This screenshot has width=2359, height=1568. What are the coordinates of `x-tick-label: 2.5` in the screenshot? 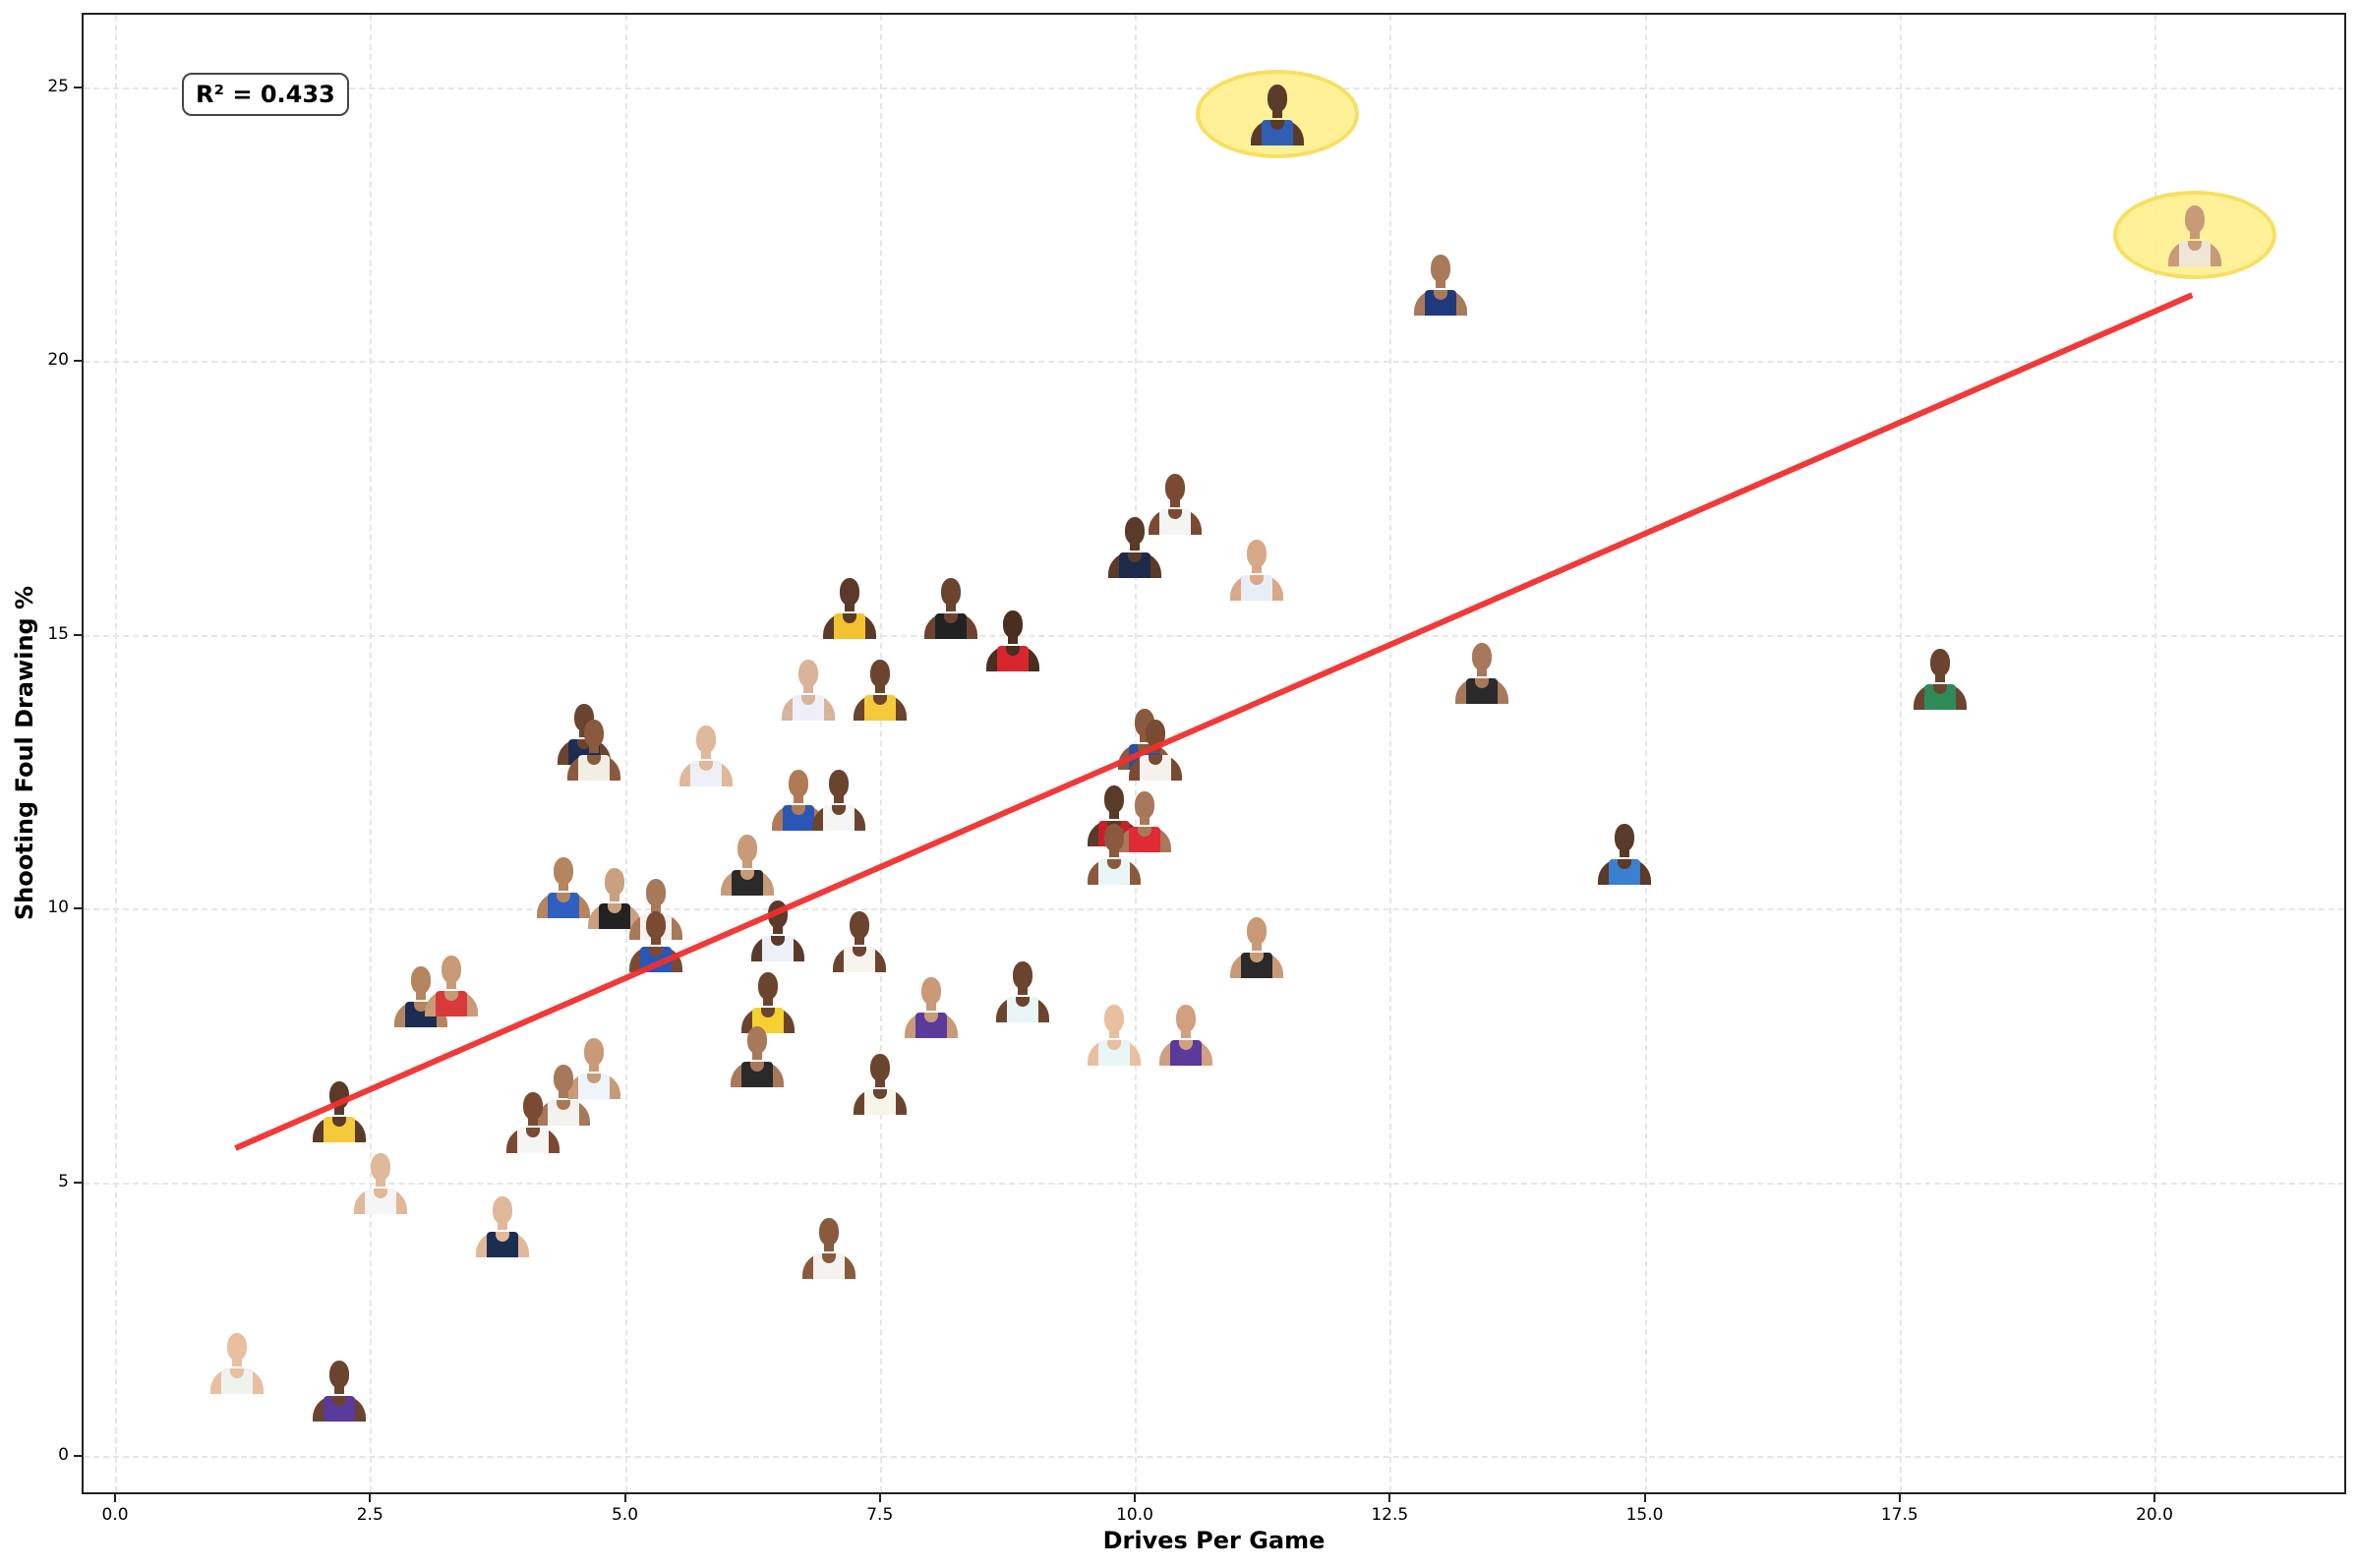 It's located at (369, 1515).